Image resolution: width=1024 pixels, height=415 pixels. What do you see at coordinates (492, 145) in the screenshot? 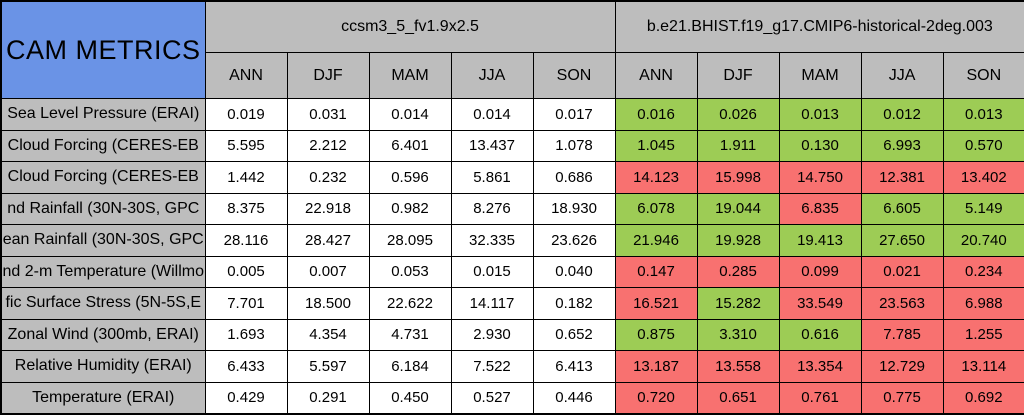
I see `metric-cell-baseline: 13.437` at bounding box center [492, 145].